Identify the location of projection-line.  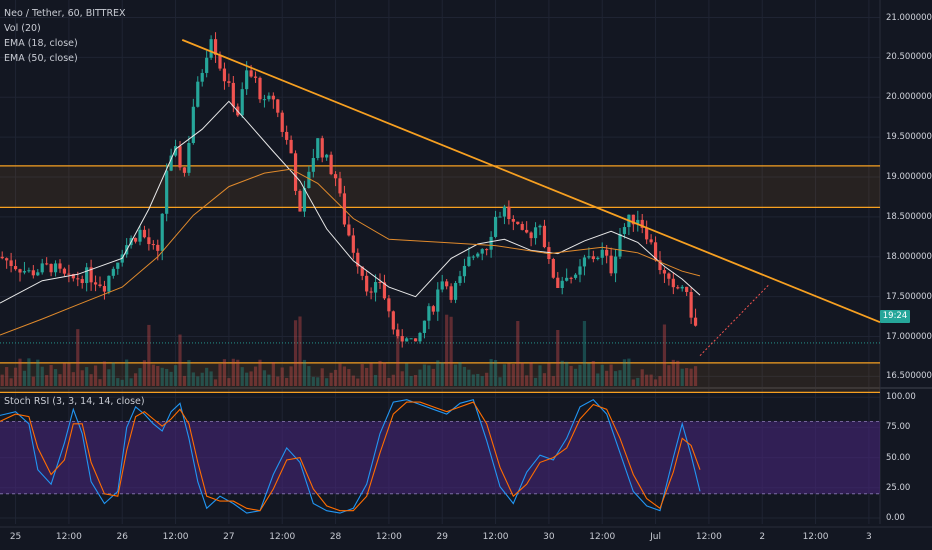
(734, 320).